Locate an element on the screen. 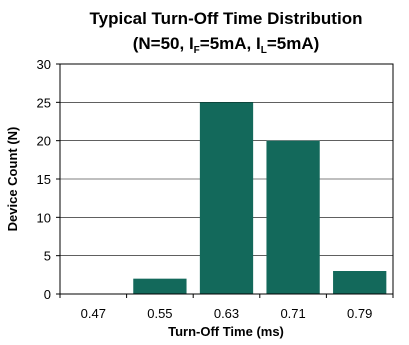 The width and height of the screenshot is (409, 345). y-tick-label: 30 is located at coordinates (44, 64).